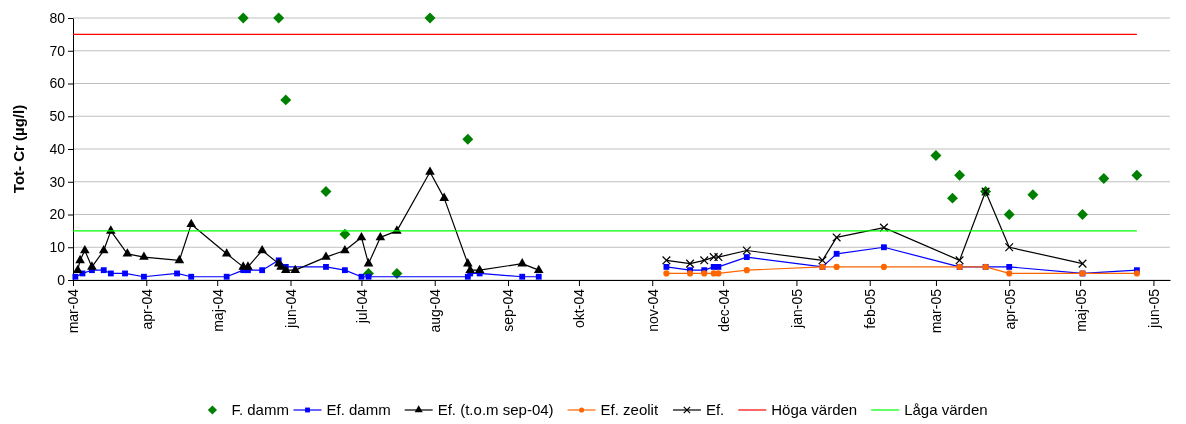 The width and height of the screenshot is (1186, 424). Describe the element at coordinates (723, 310) in the screenshot. I see `x-tick-label: dec-04` at that location.